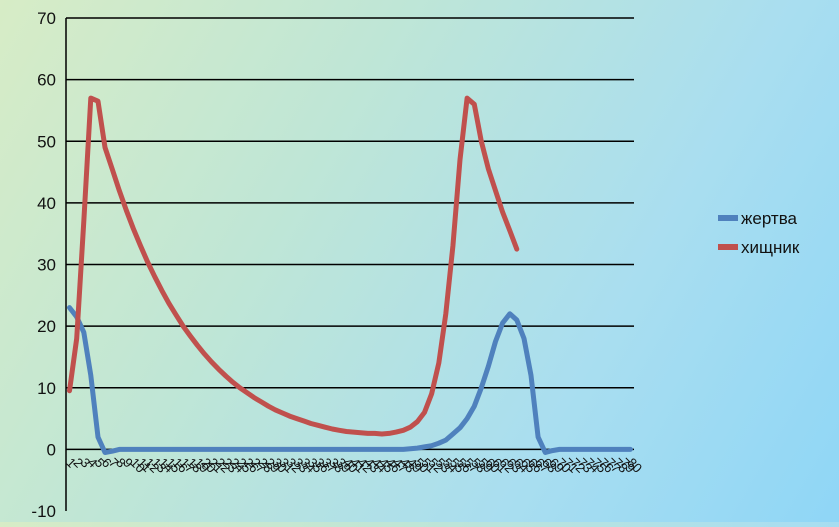  I want to click on y-tick-label: 20, so click(46, 326).